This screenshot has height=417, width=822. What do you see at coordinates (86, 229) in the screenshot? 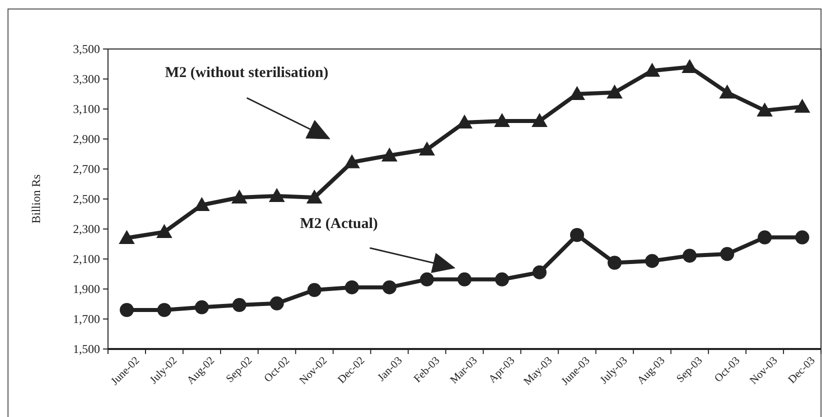
I see `y-tick-label: 2,300` at bounding box center [86, 229].